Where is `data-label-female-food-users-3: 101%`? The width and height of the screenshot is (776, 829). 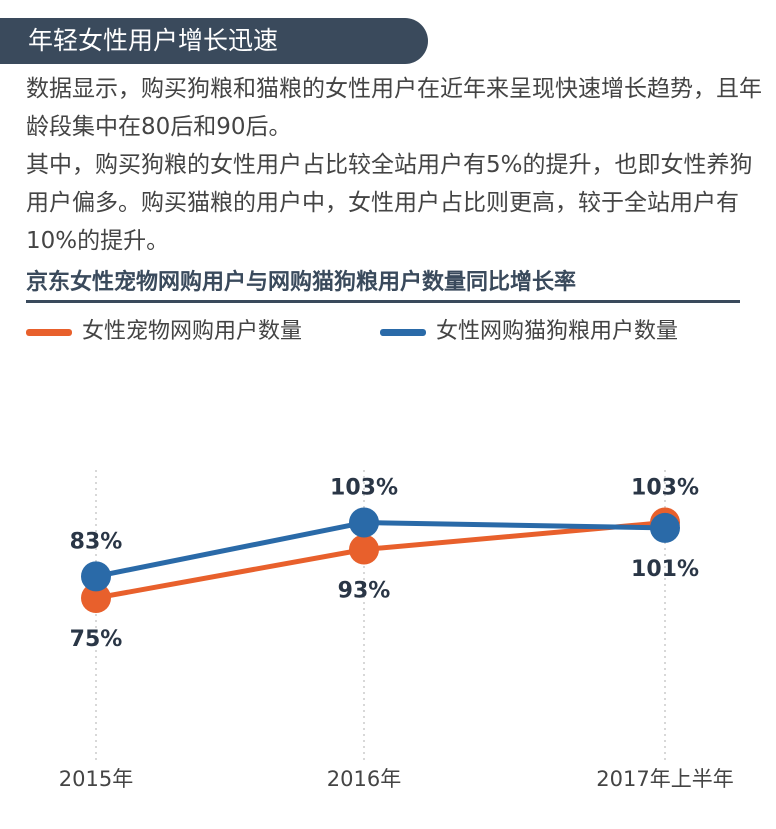
data-label-female-food-users-3: 101% is located at coordinates (665, 569).